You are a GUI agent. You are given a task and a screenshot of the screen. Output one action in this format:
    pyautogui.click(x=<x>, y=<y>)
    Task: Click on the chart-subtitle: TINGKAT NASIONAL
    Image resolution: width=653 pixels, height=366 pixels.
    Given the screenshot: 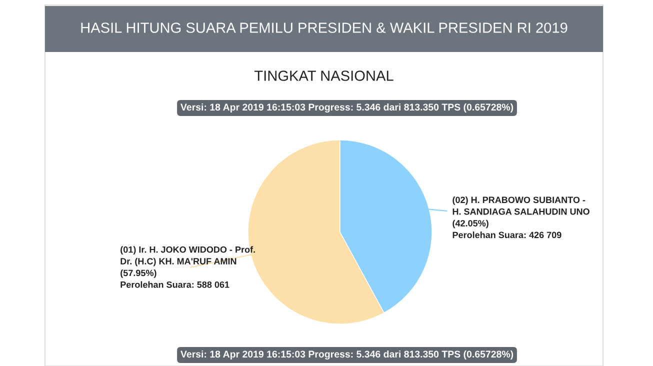 What is the action you would take?
    pyautogui.click(x=324, y=75)
    